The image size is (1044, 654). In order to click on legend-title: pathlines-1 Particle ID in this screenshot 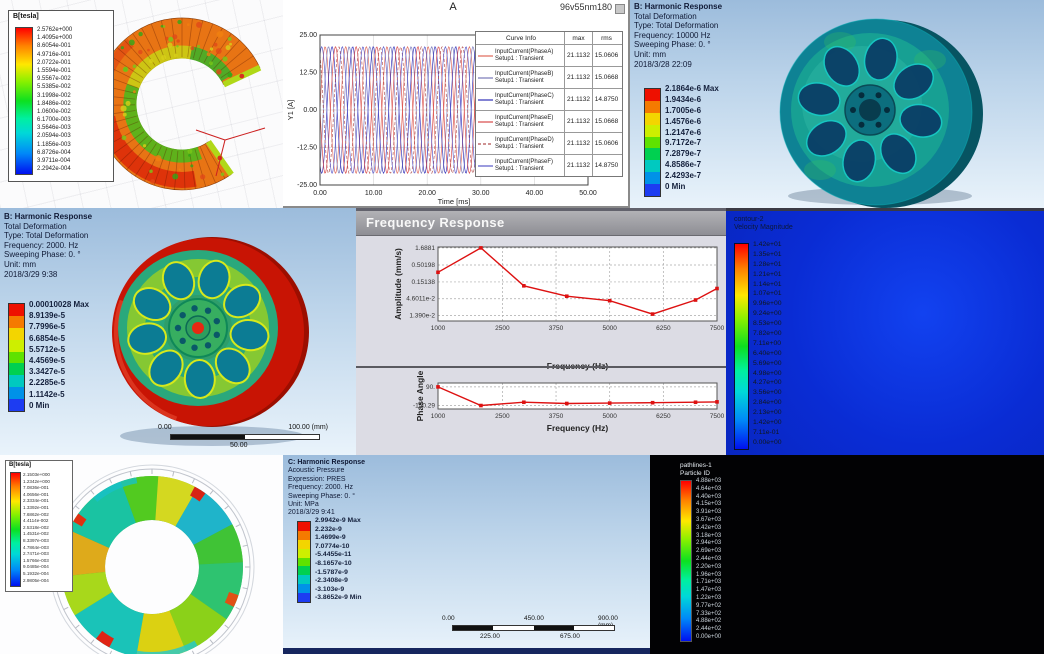, I will do `click(696, 469)`.